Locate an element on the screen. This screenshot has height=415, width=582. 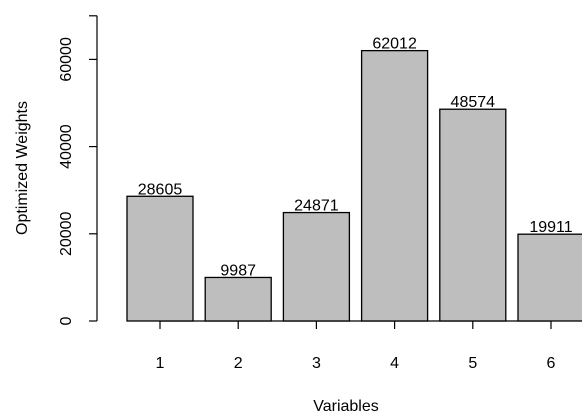
x-axis-label: Variables is located at coordinates (346, 406).